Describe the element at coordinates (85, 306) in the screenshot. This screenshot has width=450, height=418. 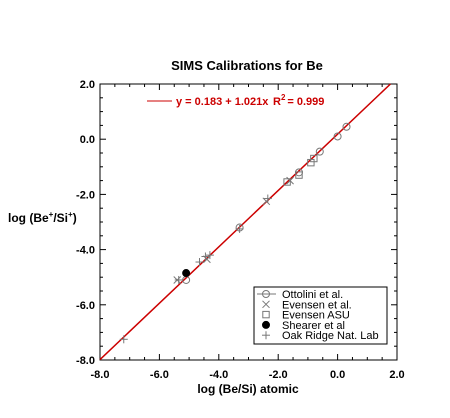
I see `y-tick-label: -6.0` at that location.